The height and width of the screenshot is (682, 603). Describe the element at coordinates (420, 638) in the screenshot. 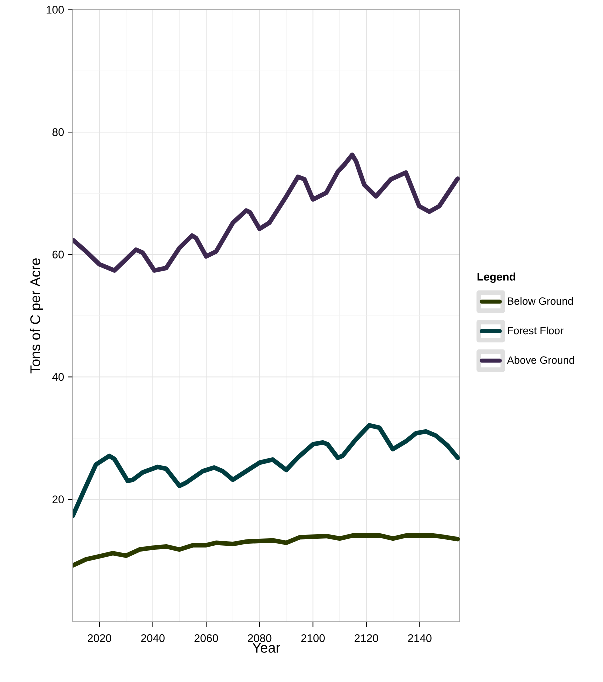

I see `x-tick-label: 2140` at that location.